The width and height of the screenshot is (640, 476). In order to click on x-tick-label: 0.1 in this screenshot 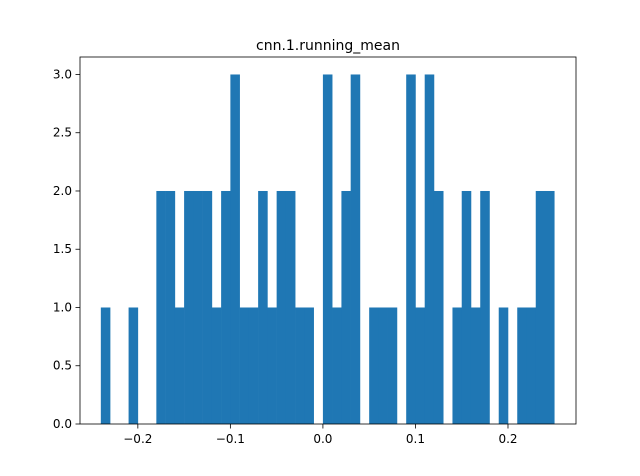, I will do `click(415, 439)`.